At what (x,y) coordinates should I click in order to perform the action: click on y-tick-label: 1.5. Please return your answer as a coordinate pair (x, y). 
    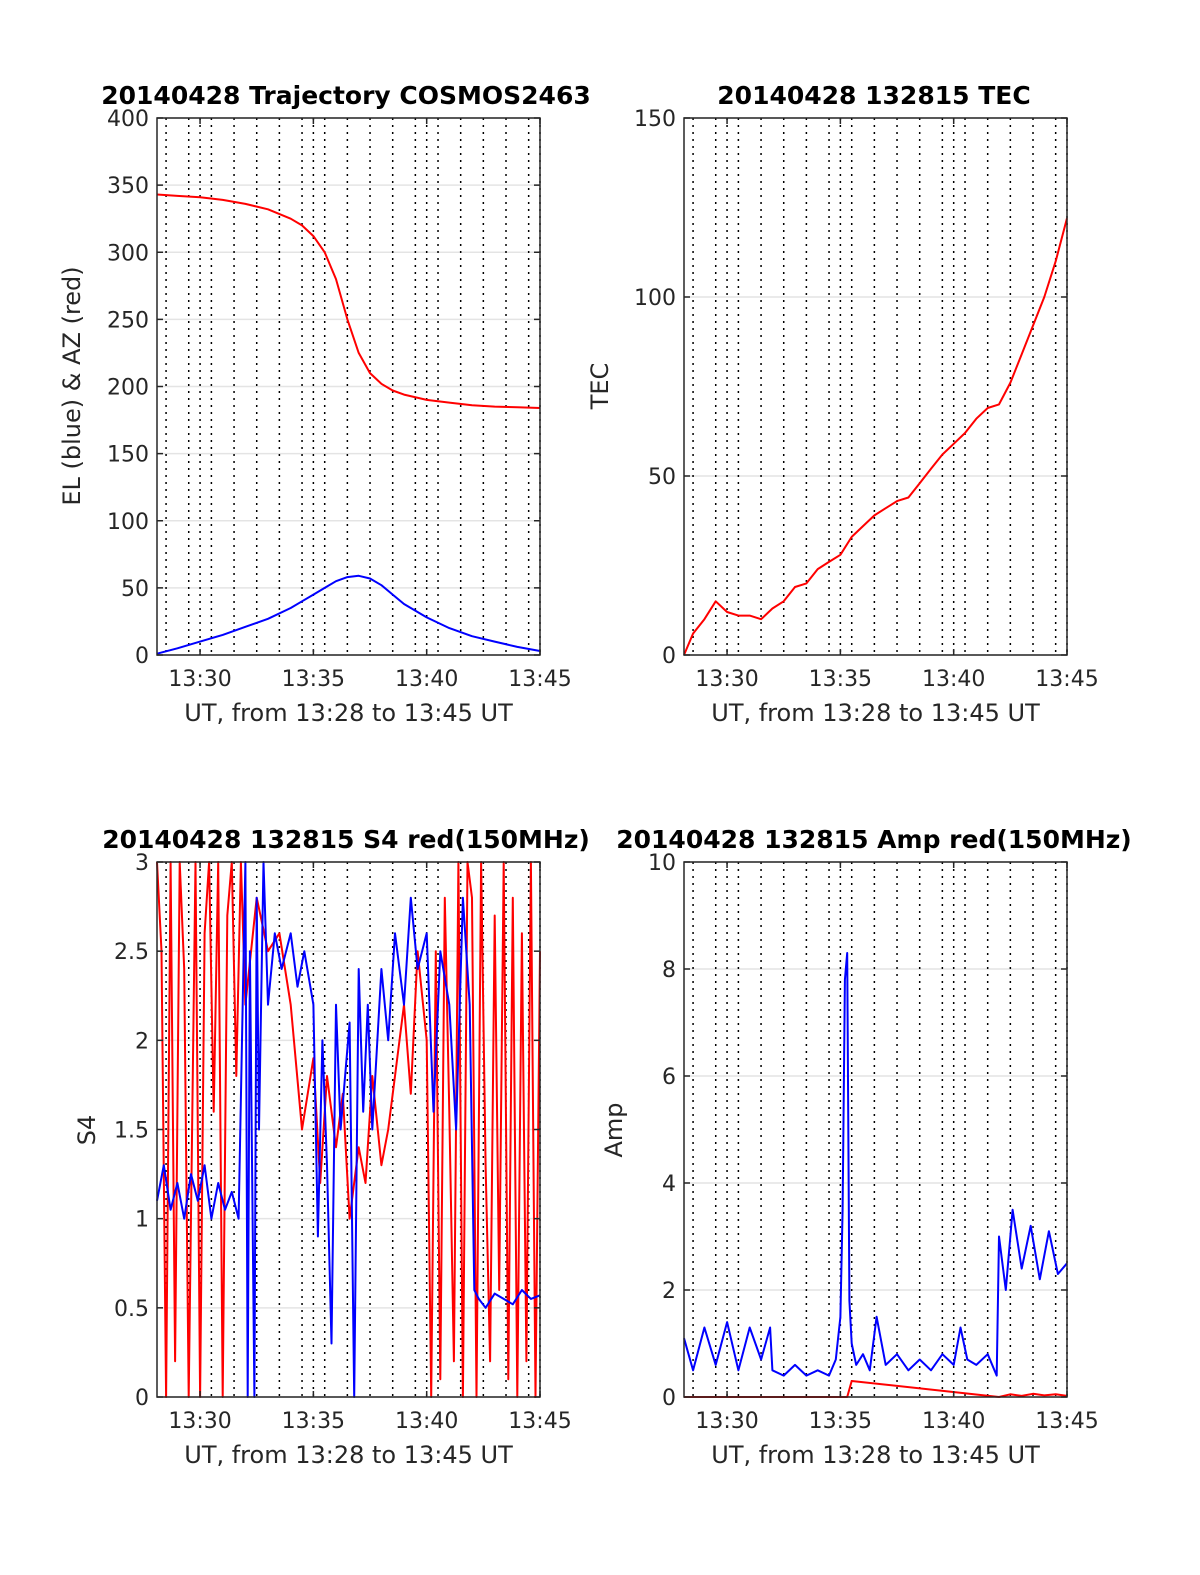
    Looking at the image, I should click on (131, 1131).